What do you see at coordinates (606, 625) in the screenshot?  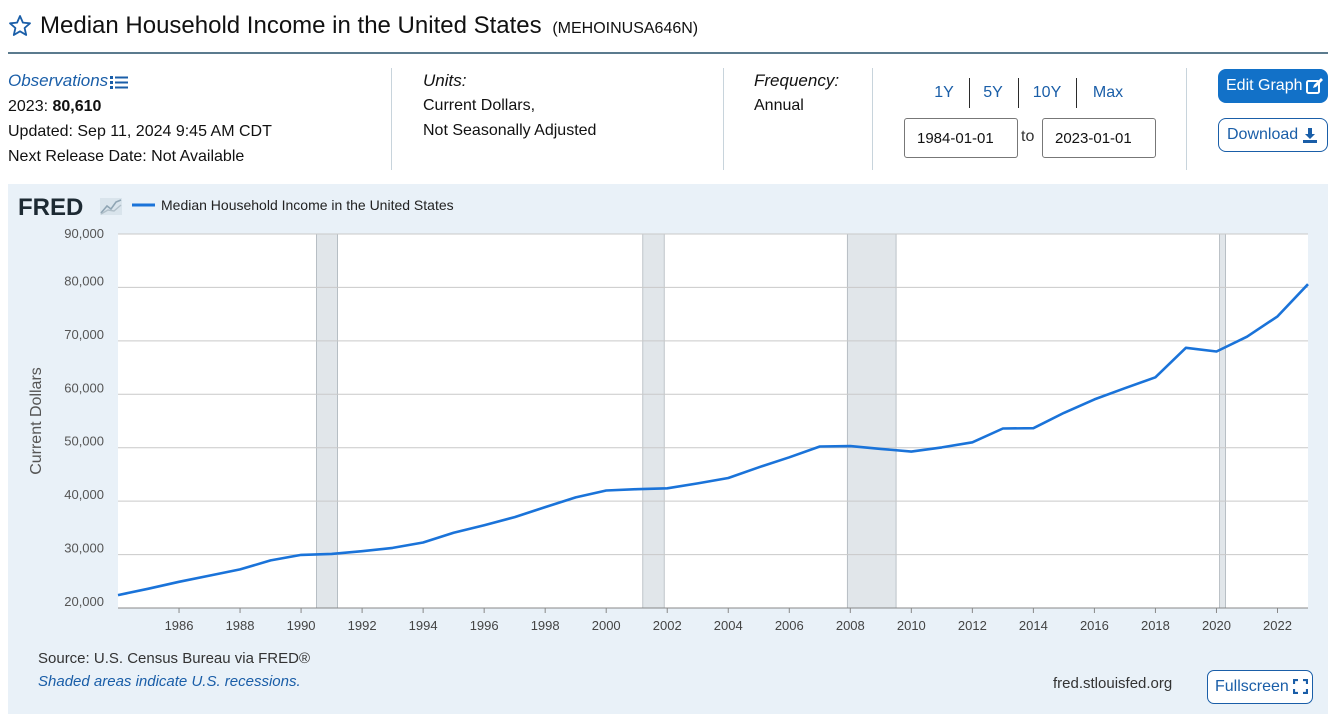 I see `x-tick-label: 2000` at bounding box center [606, 625].